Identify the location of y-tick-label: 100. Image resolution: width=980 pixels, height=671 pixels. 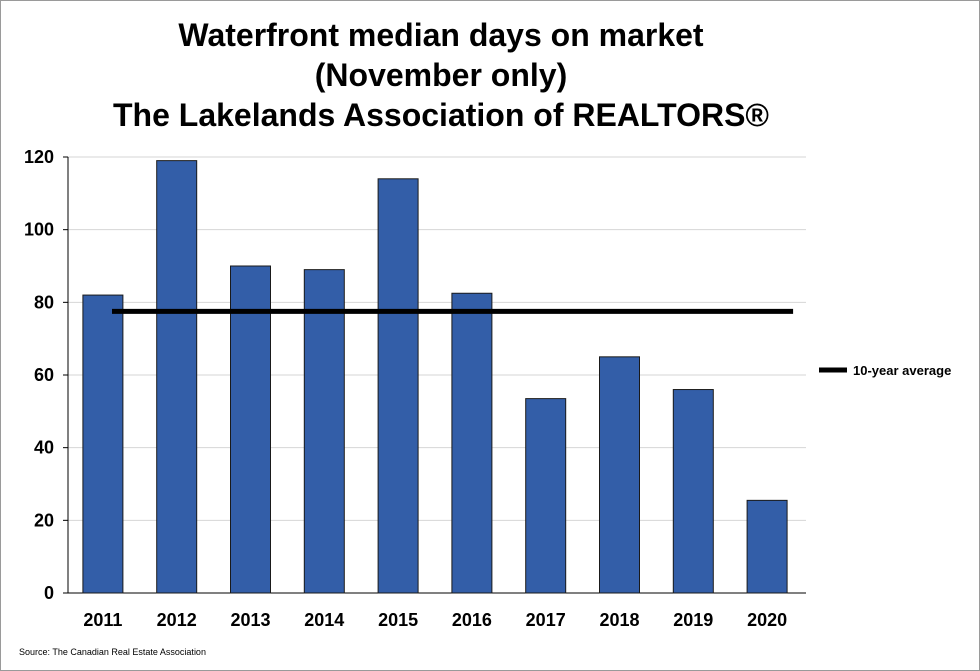
(39, 230).